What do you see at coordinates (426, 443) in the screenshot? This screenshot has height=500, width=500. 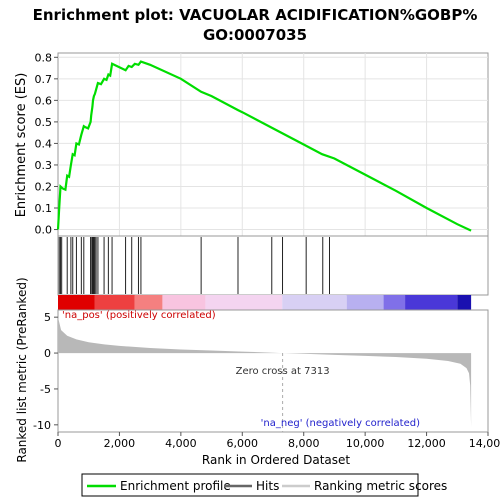 I see `x-tick-label: 12,000` at bounding box center [426, 443].